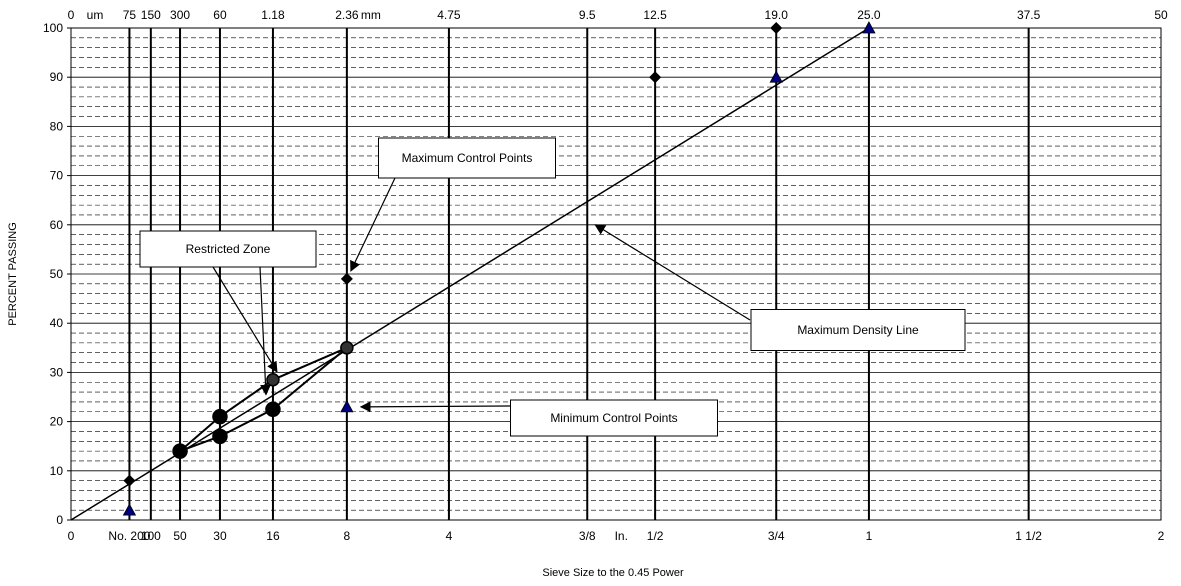  What do you see at coordinates (53, 28) in the screenshot?
I see `y-tick-label: 100` at bounding box center [53, 28].